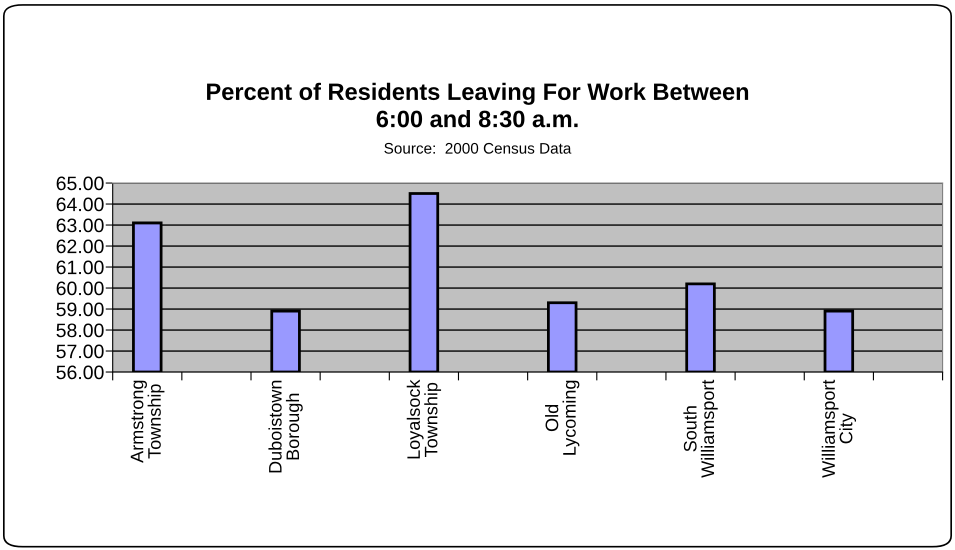  Describe the element at coordinates (80, 225) in the screenshot. I see `y-tick-label: 63.00` at that location.